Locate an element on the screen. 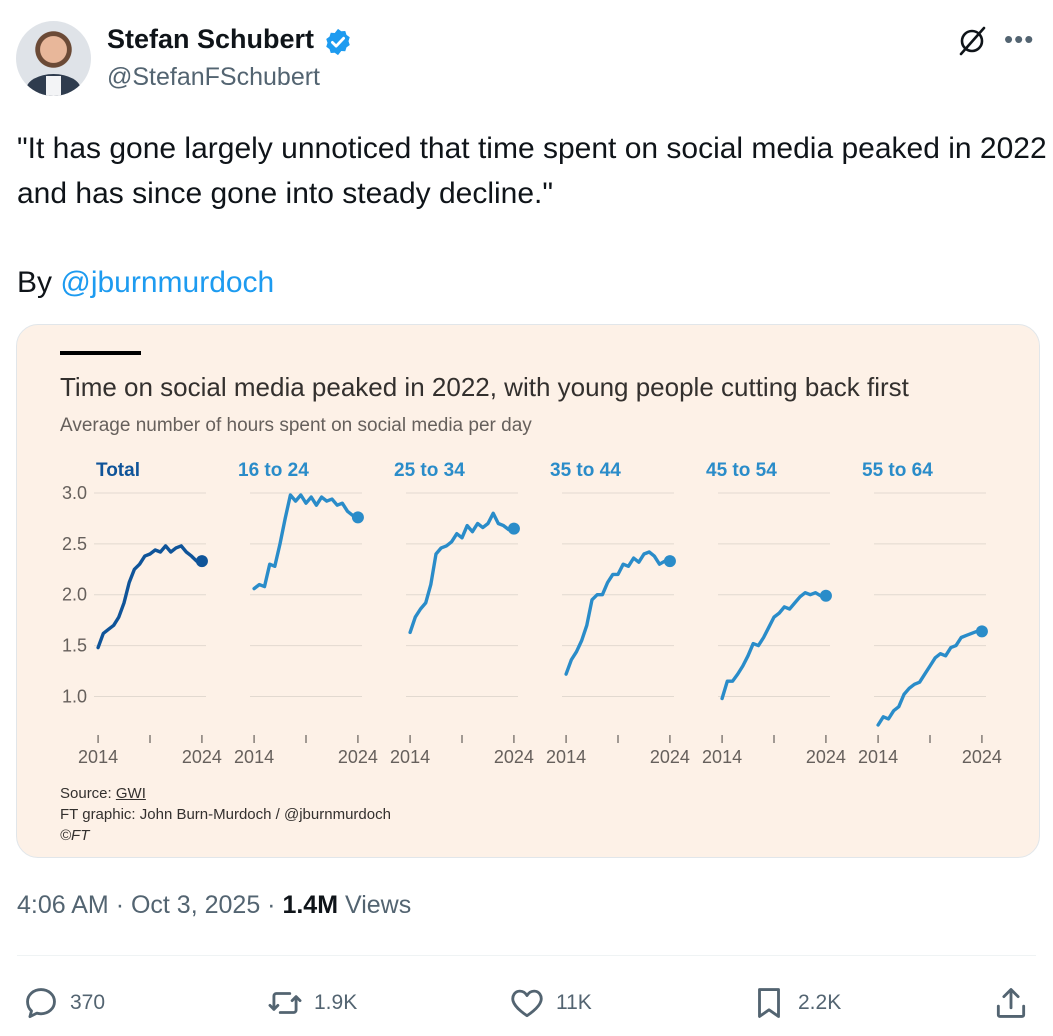 Image resolution: width=1053 pixels, height=1036 pixels. panel-label: 35 to 44 is located at coordinates (585, 470).